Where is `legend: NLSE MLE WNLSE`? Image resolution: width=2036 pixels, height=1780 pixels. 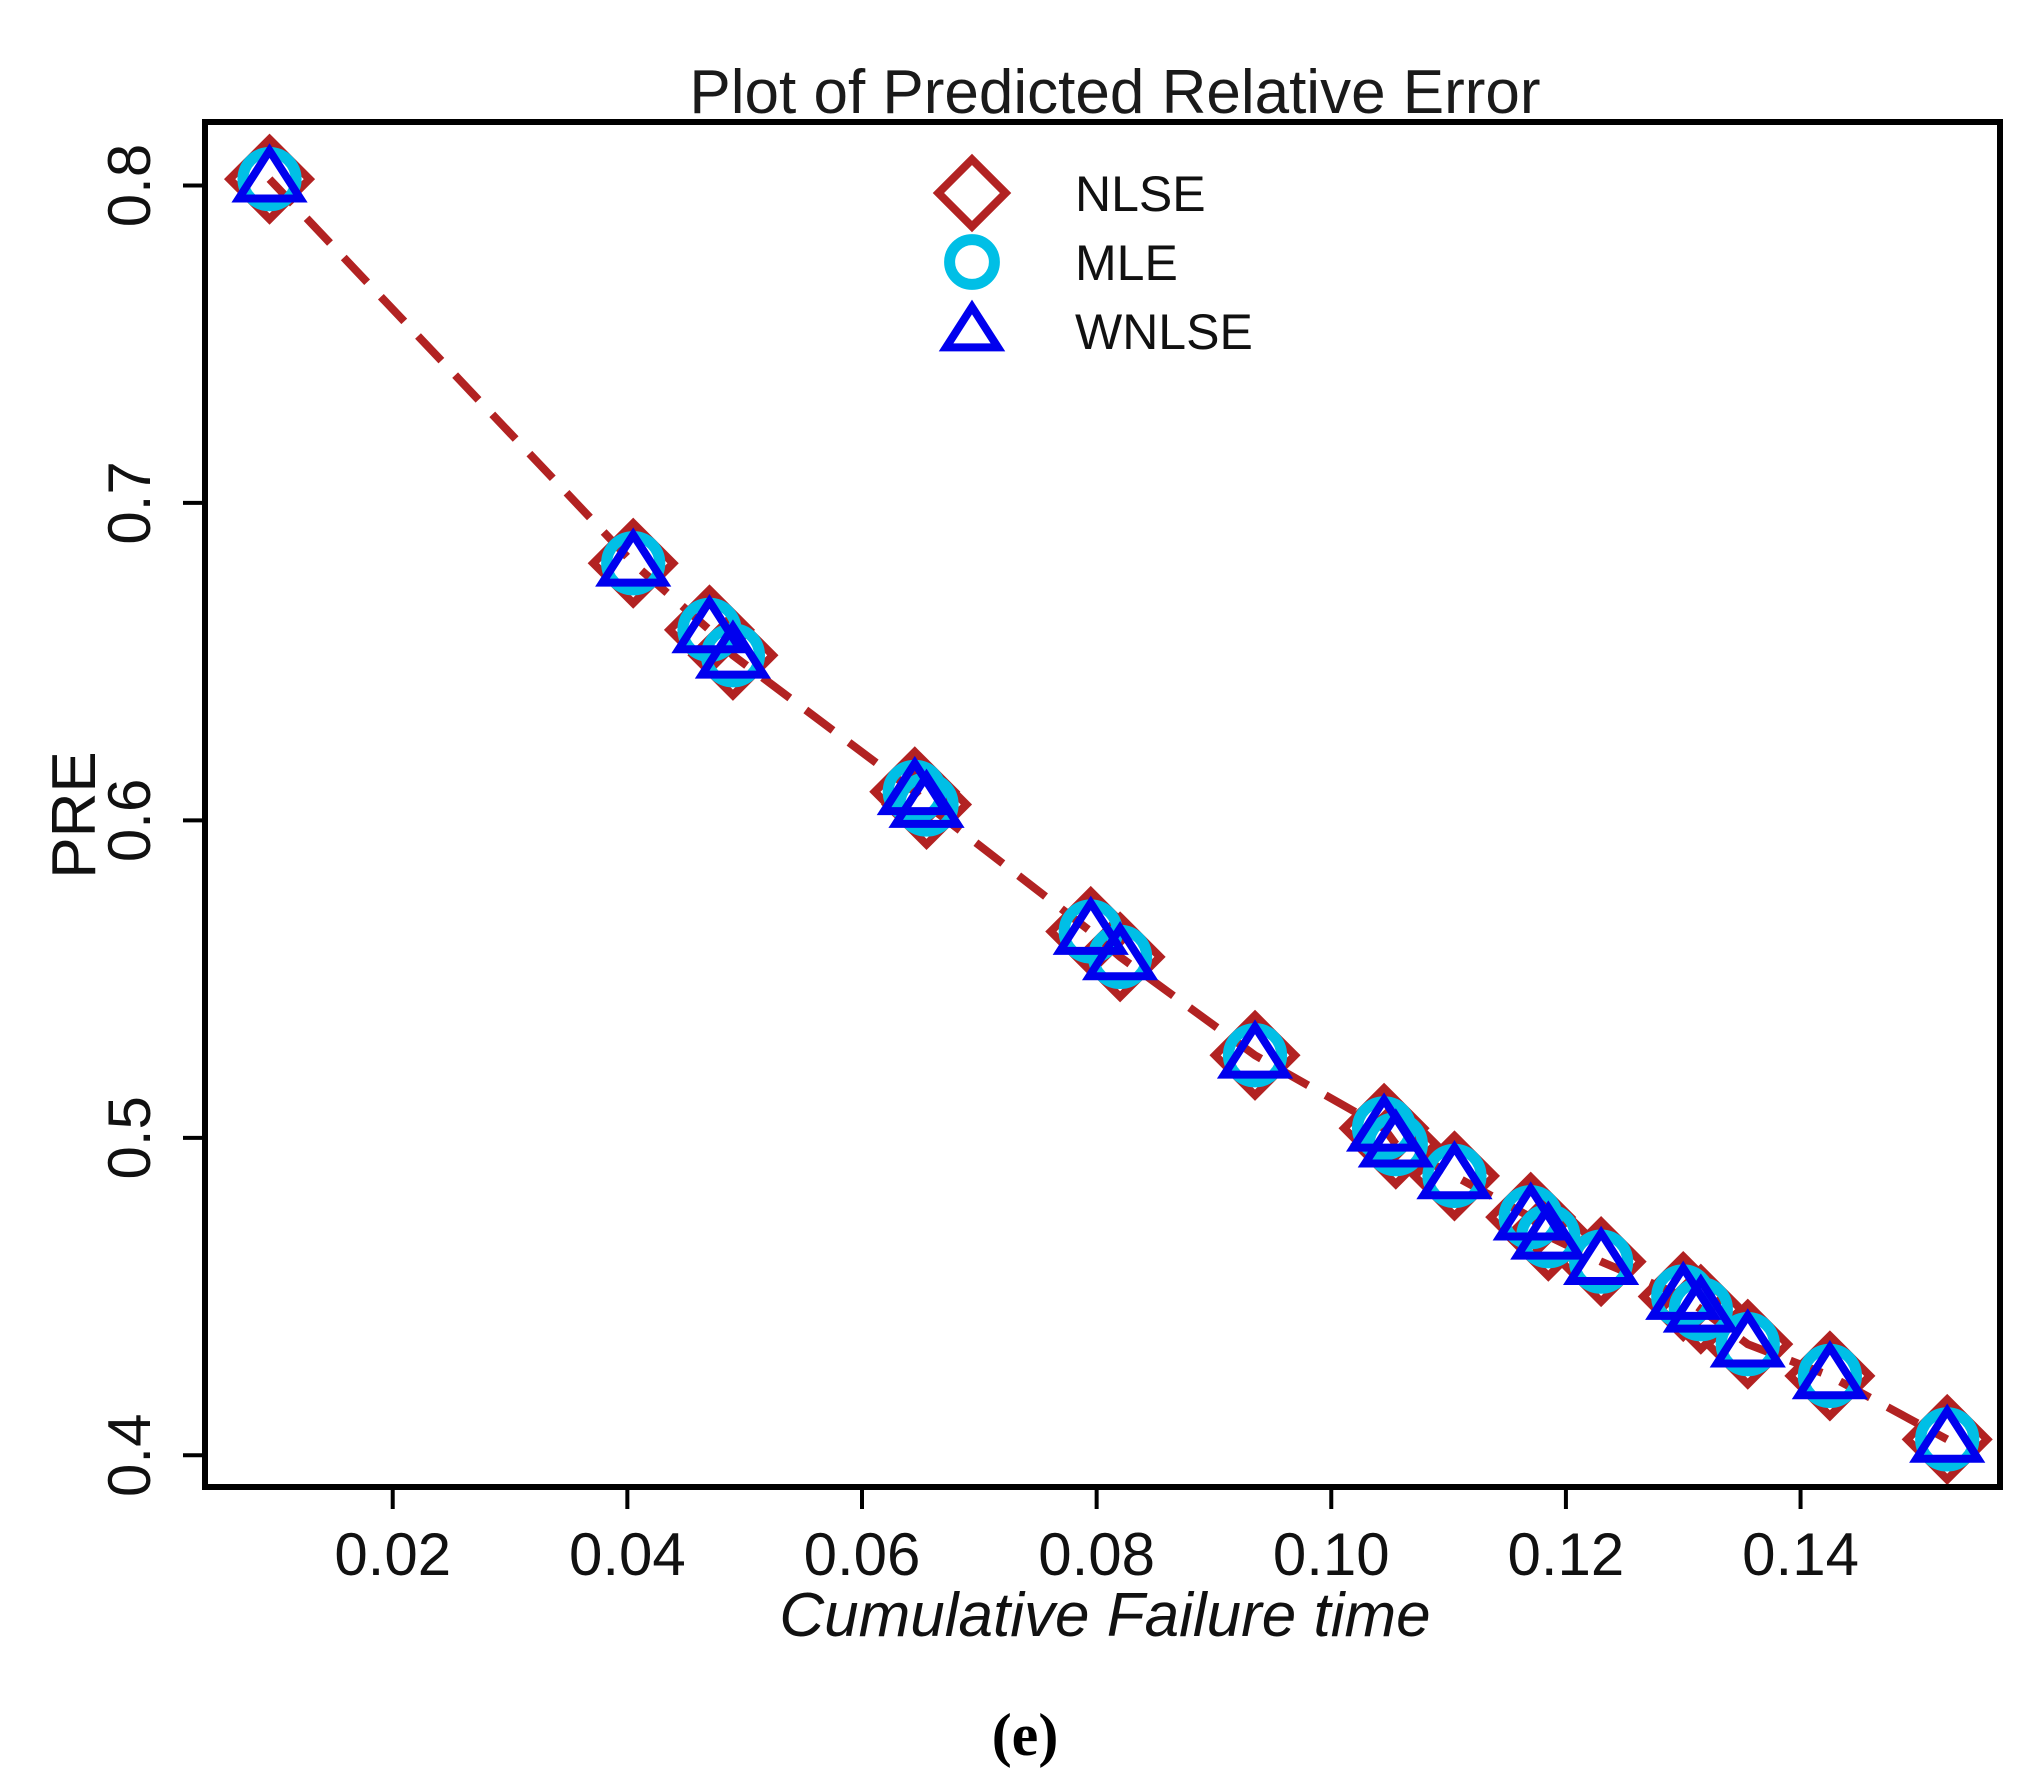
legend: NLSE MLE WNLSE is located at coordinates (1092, 256).